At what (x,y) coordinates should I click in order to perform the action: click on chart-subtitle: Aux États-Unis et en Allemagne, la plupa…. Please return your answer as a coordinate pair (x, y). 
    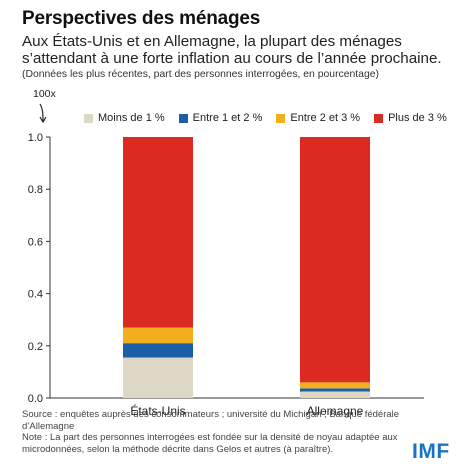
    Looking at the image, I should click on (232, 50).